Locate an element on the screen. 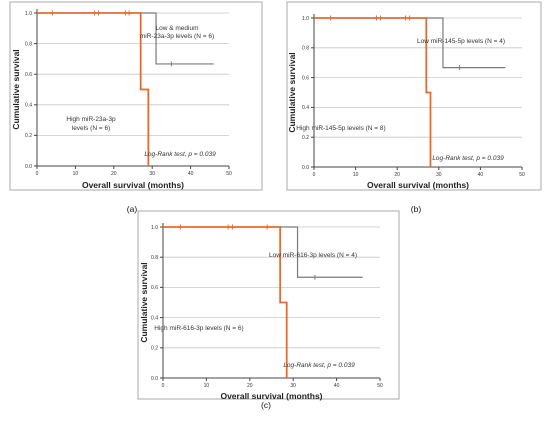 The height and width of the screenshot is (427, 550). series-label: High miR-23a-3p is located at coordinates (91, 119).